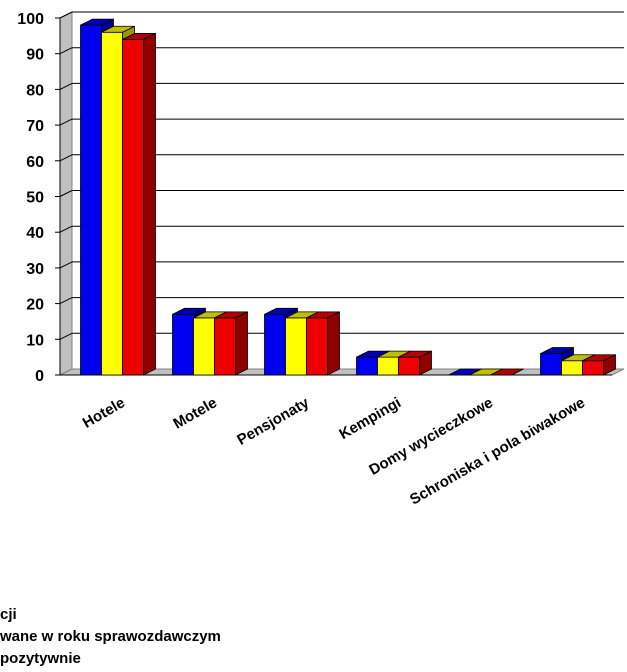  I want to click on x-category-label: Schroniska i pola biwakowe, so click(497, 451).